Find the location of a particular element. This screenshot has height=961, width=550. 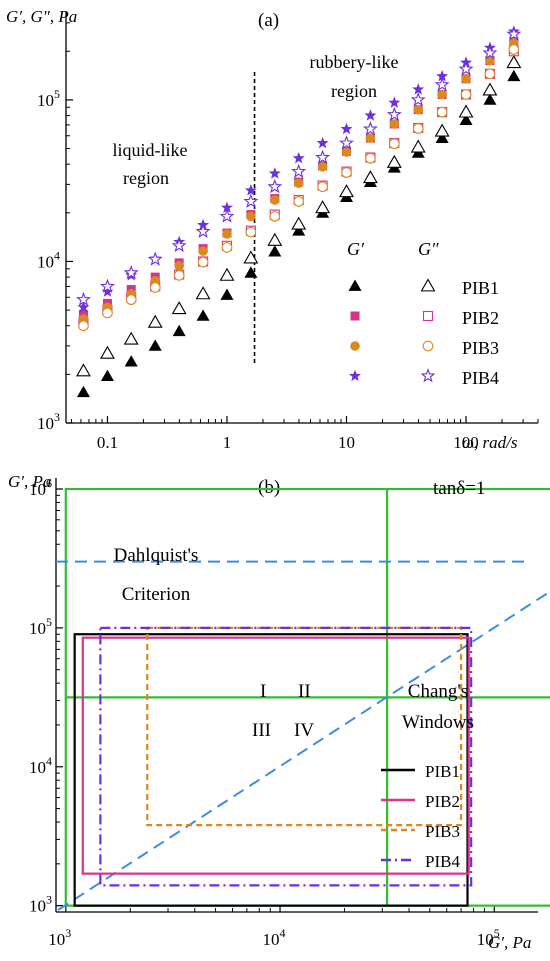

panel-a-x-tick-label: 1 is located at coordinates (227, 442).